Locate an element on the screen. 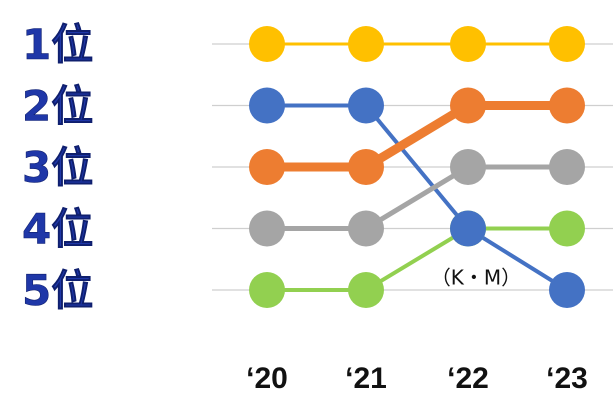 The height and width of the screenshot is (398, 615). year-label-0: ‘20 is located at coordinates (267, 378).